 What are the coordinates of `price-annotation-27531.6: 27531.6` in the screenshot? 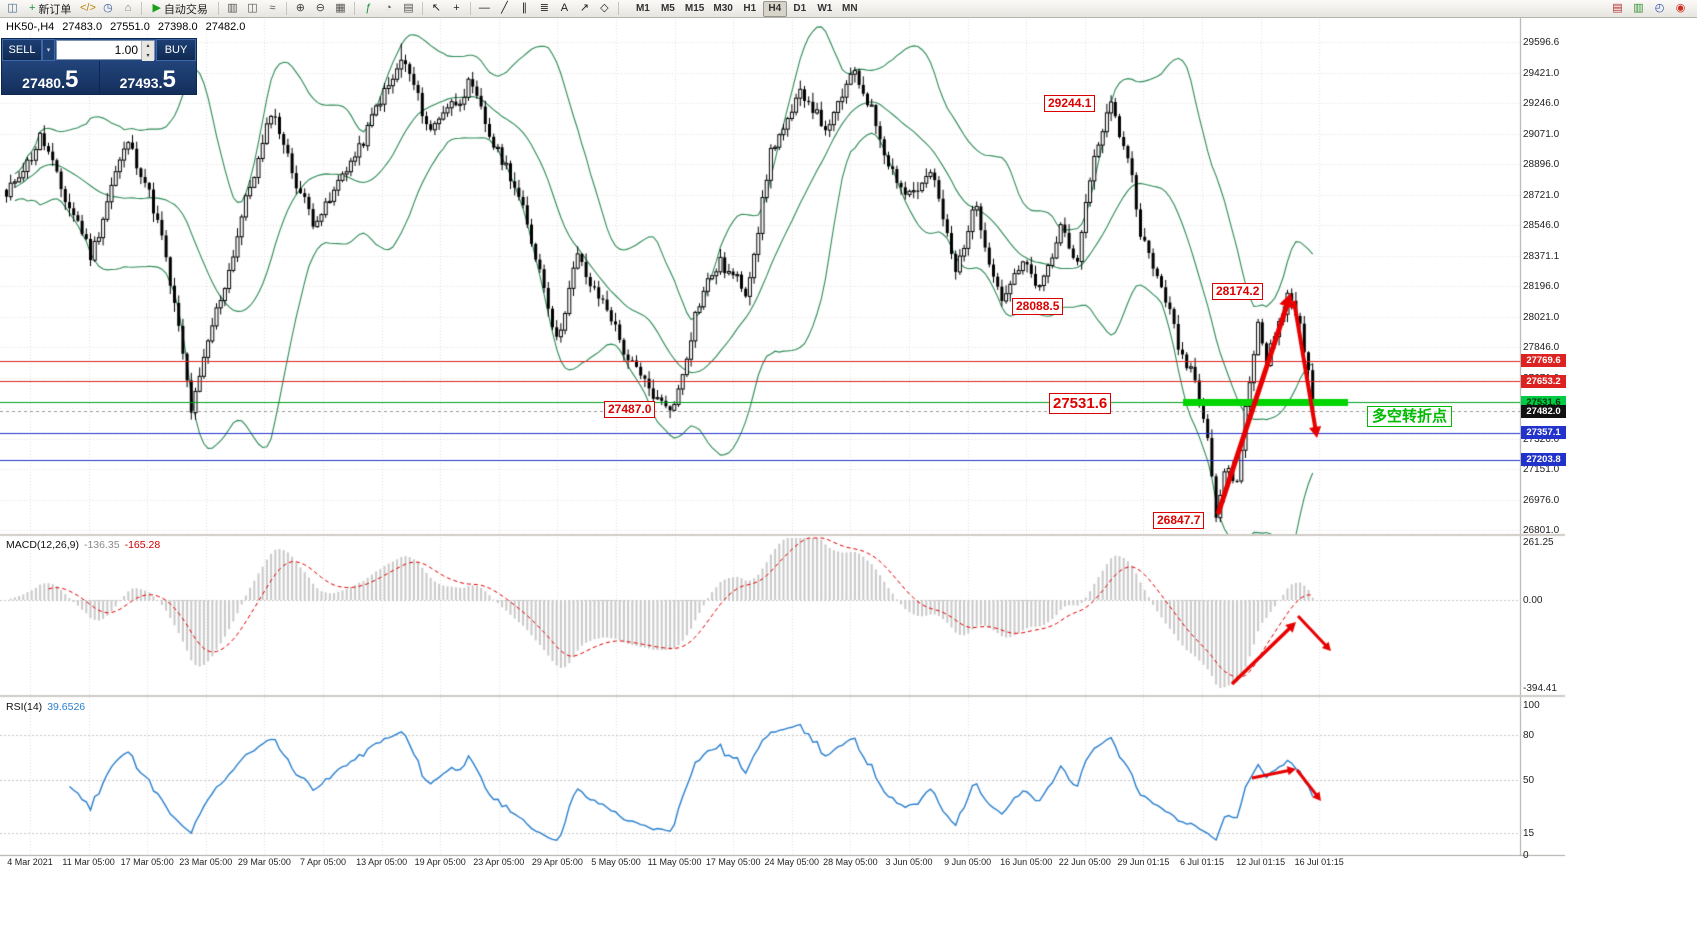 It's located at (1080, 403).